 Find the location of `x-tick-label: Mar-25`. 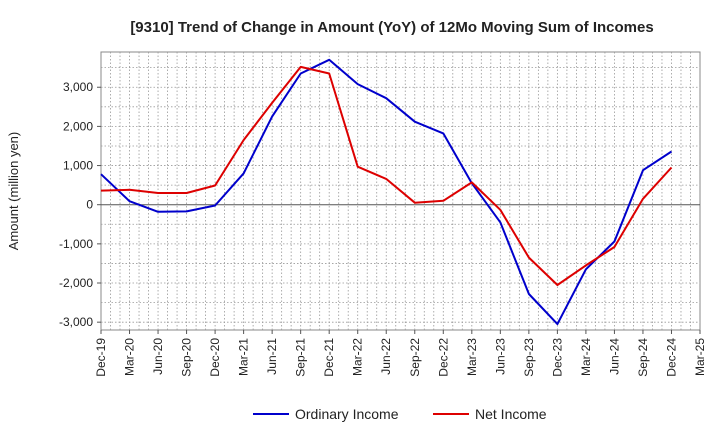

x-tick-label: Mar-25 is located at coordinates (700, 357).